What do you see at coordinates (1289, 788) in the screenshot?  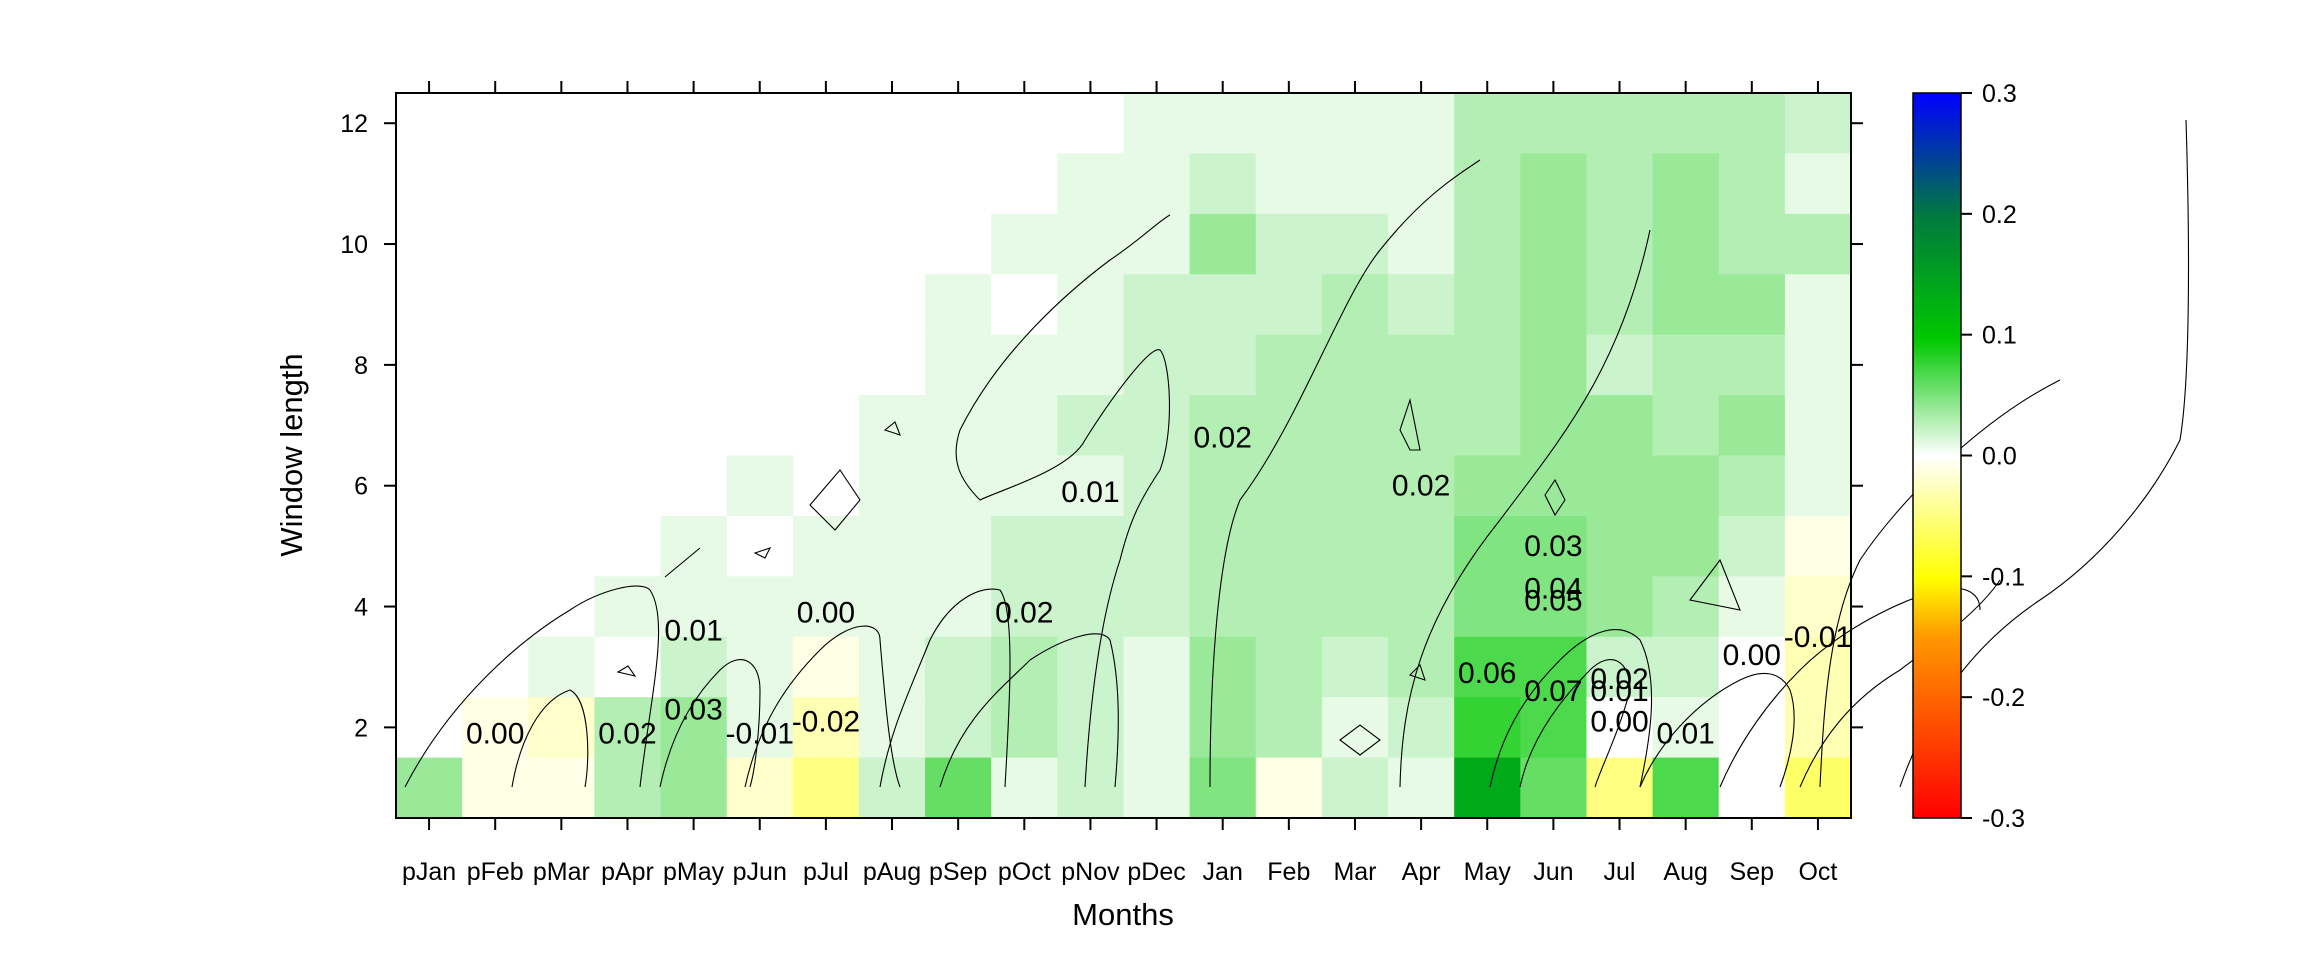 I see `heatmap-cell-Feb-w1` at bounding box center [1289, 788].